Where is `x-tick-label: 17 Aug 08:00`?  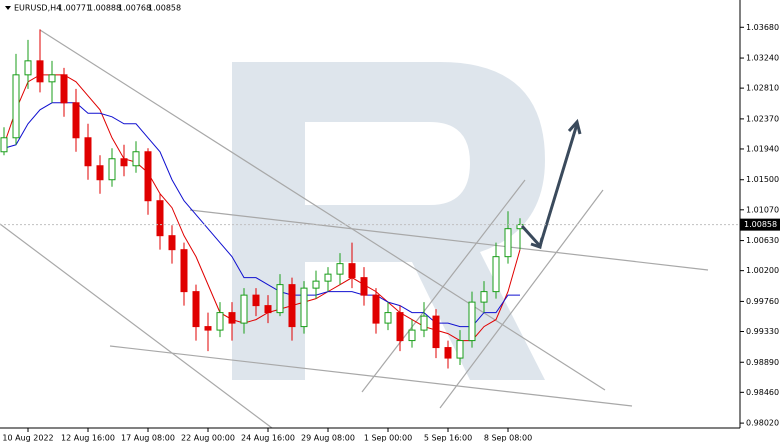 x-tick-label: 17 Aug 08:00 is located at coordinates (148, 438).